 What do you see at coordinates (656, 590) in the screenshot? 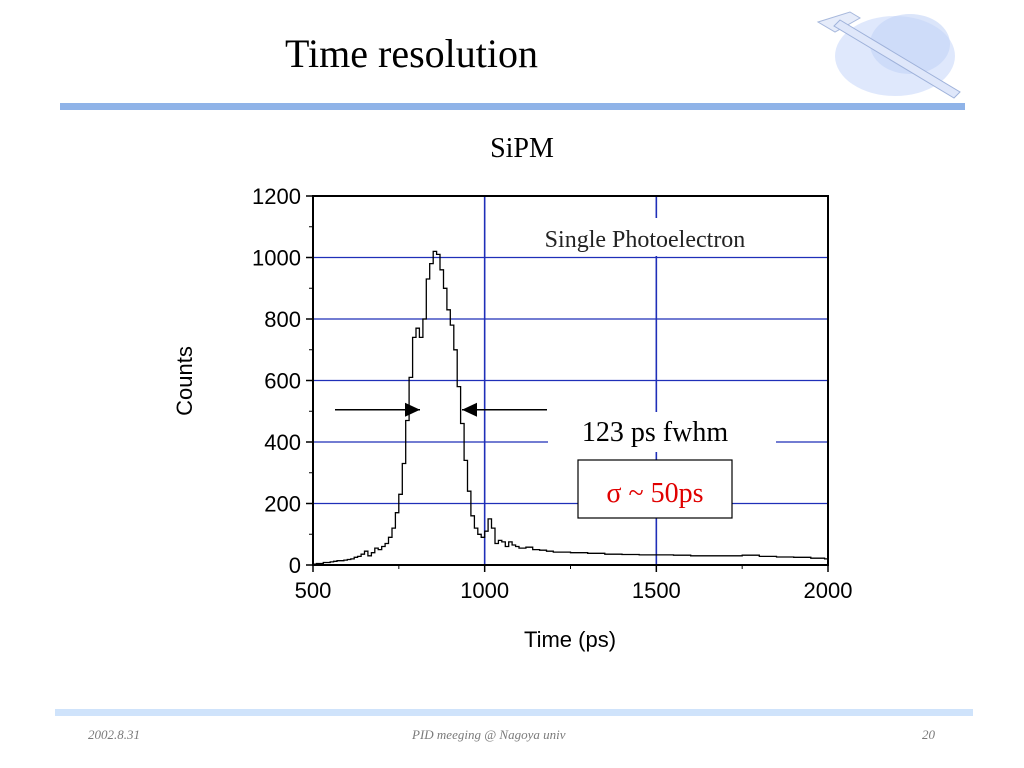
I see `x-tick-label: 1500` at bounding box center [656, 590].